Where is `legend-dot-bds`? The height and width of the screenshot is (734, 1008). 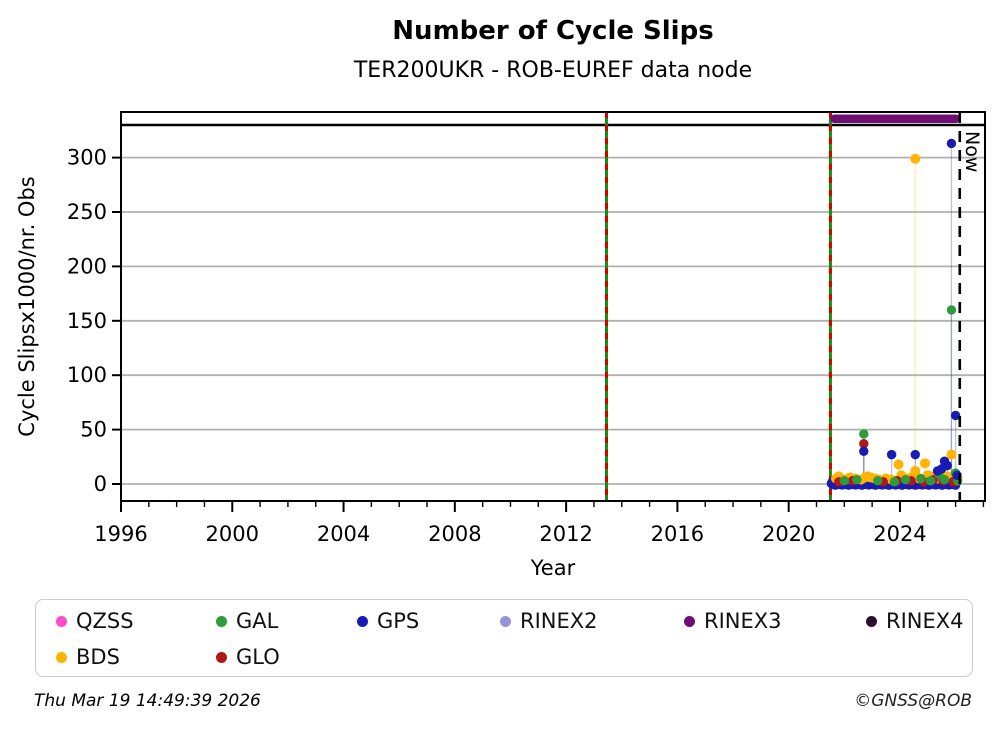
legend-dot-bds is located at coordinates (61, 657).